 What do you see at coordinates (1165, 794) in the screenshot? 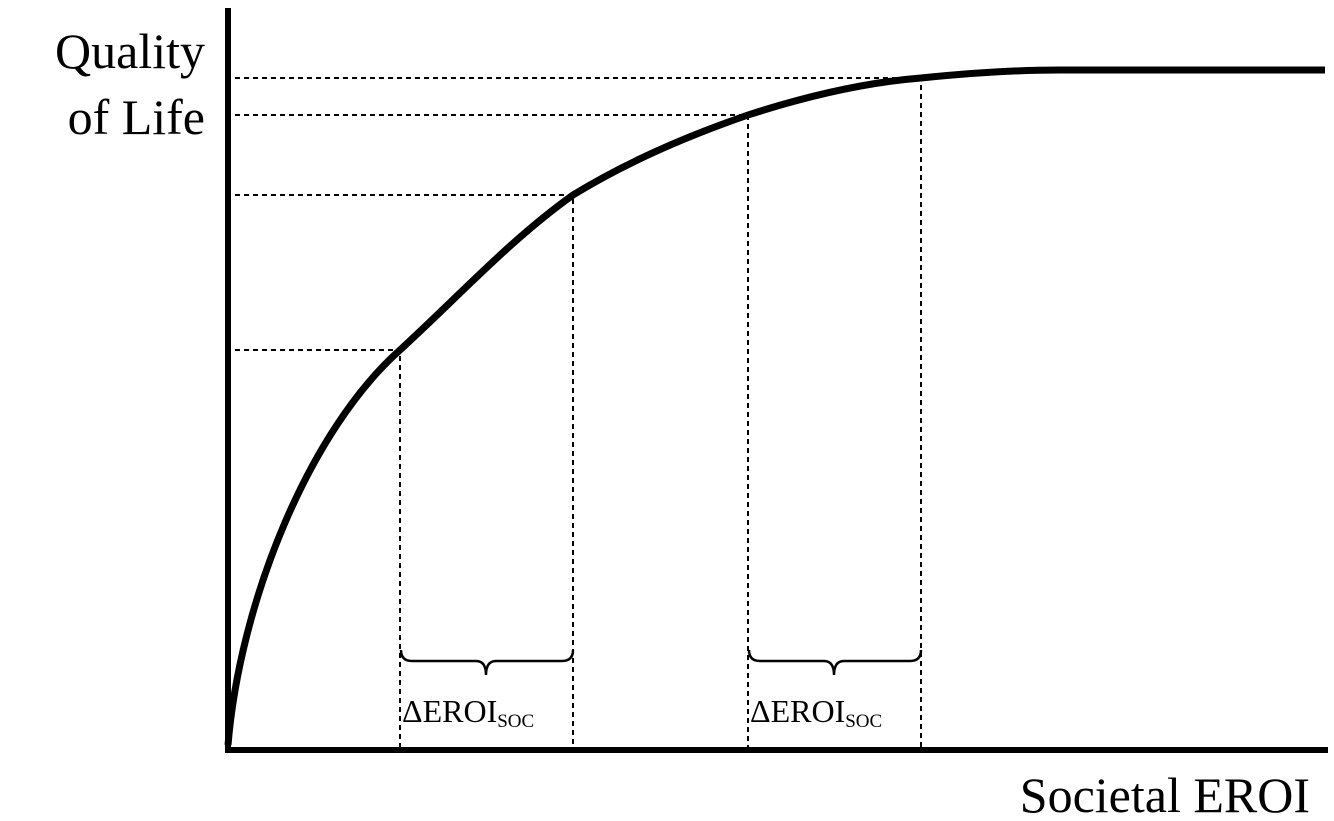
I see `x-axis-label: Societal EROI` at bounding box center [1165, 794].